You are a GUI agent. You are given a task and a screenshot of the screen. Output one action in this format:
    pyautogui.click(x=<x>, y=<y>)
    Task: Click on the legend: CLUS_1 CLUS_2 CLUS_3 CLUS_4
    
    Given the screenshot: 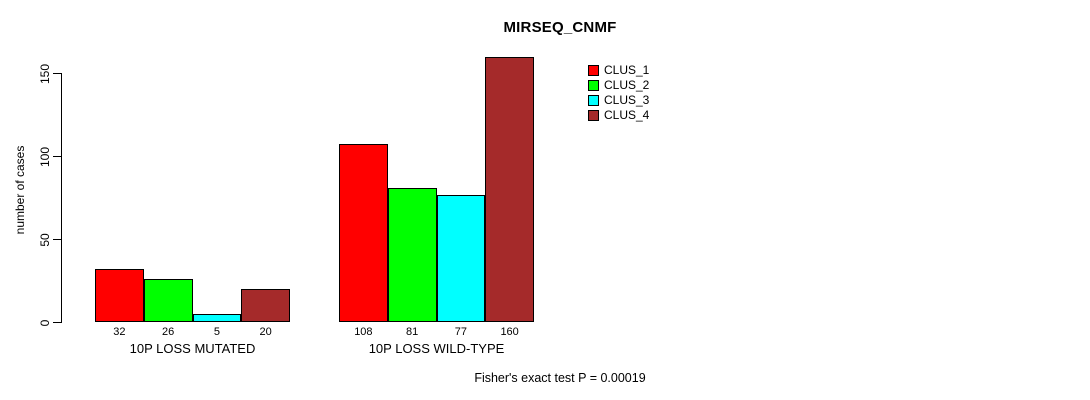 What is the action you would take?
    pyautogui.click(x=618, y=93)
    